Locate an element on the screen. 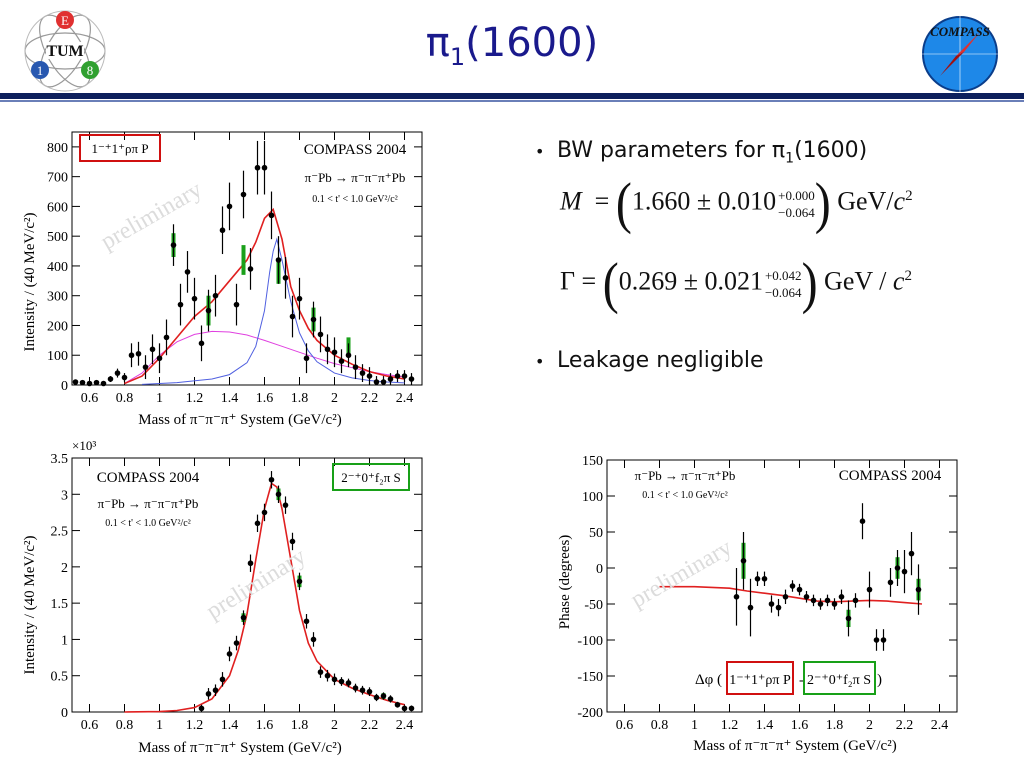 The width and height of the screenshot is (1024, 768). y-tick-label: -150 is located at coordinates (590, 677).